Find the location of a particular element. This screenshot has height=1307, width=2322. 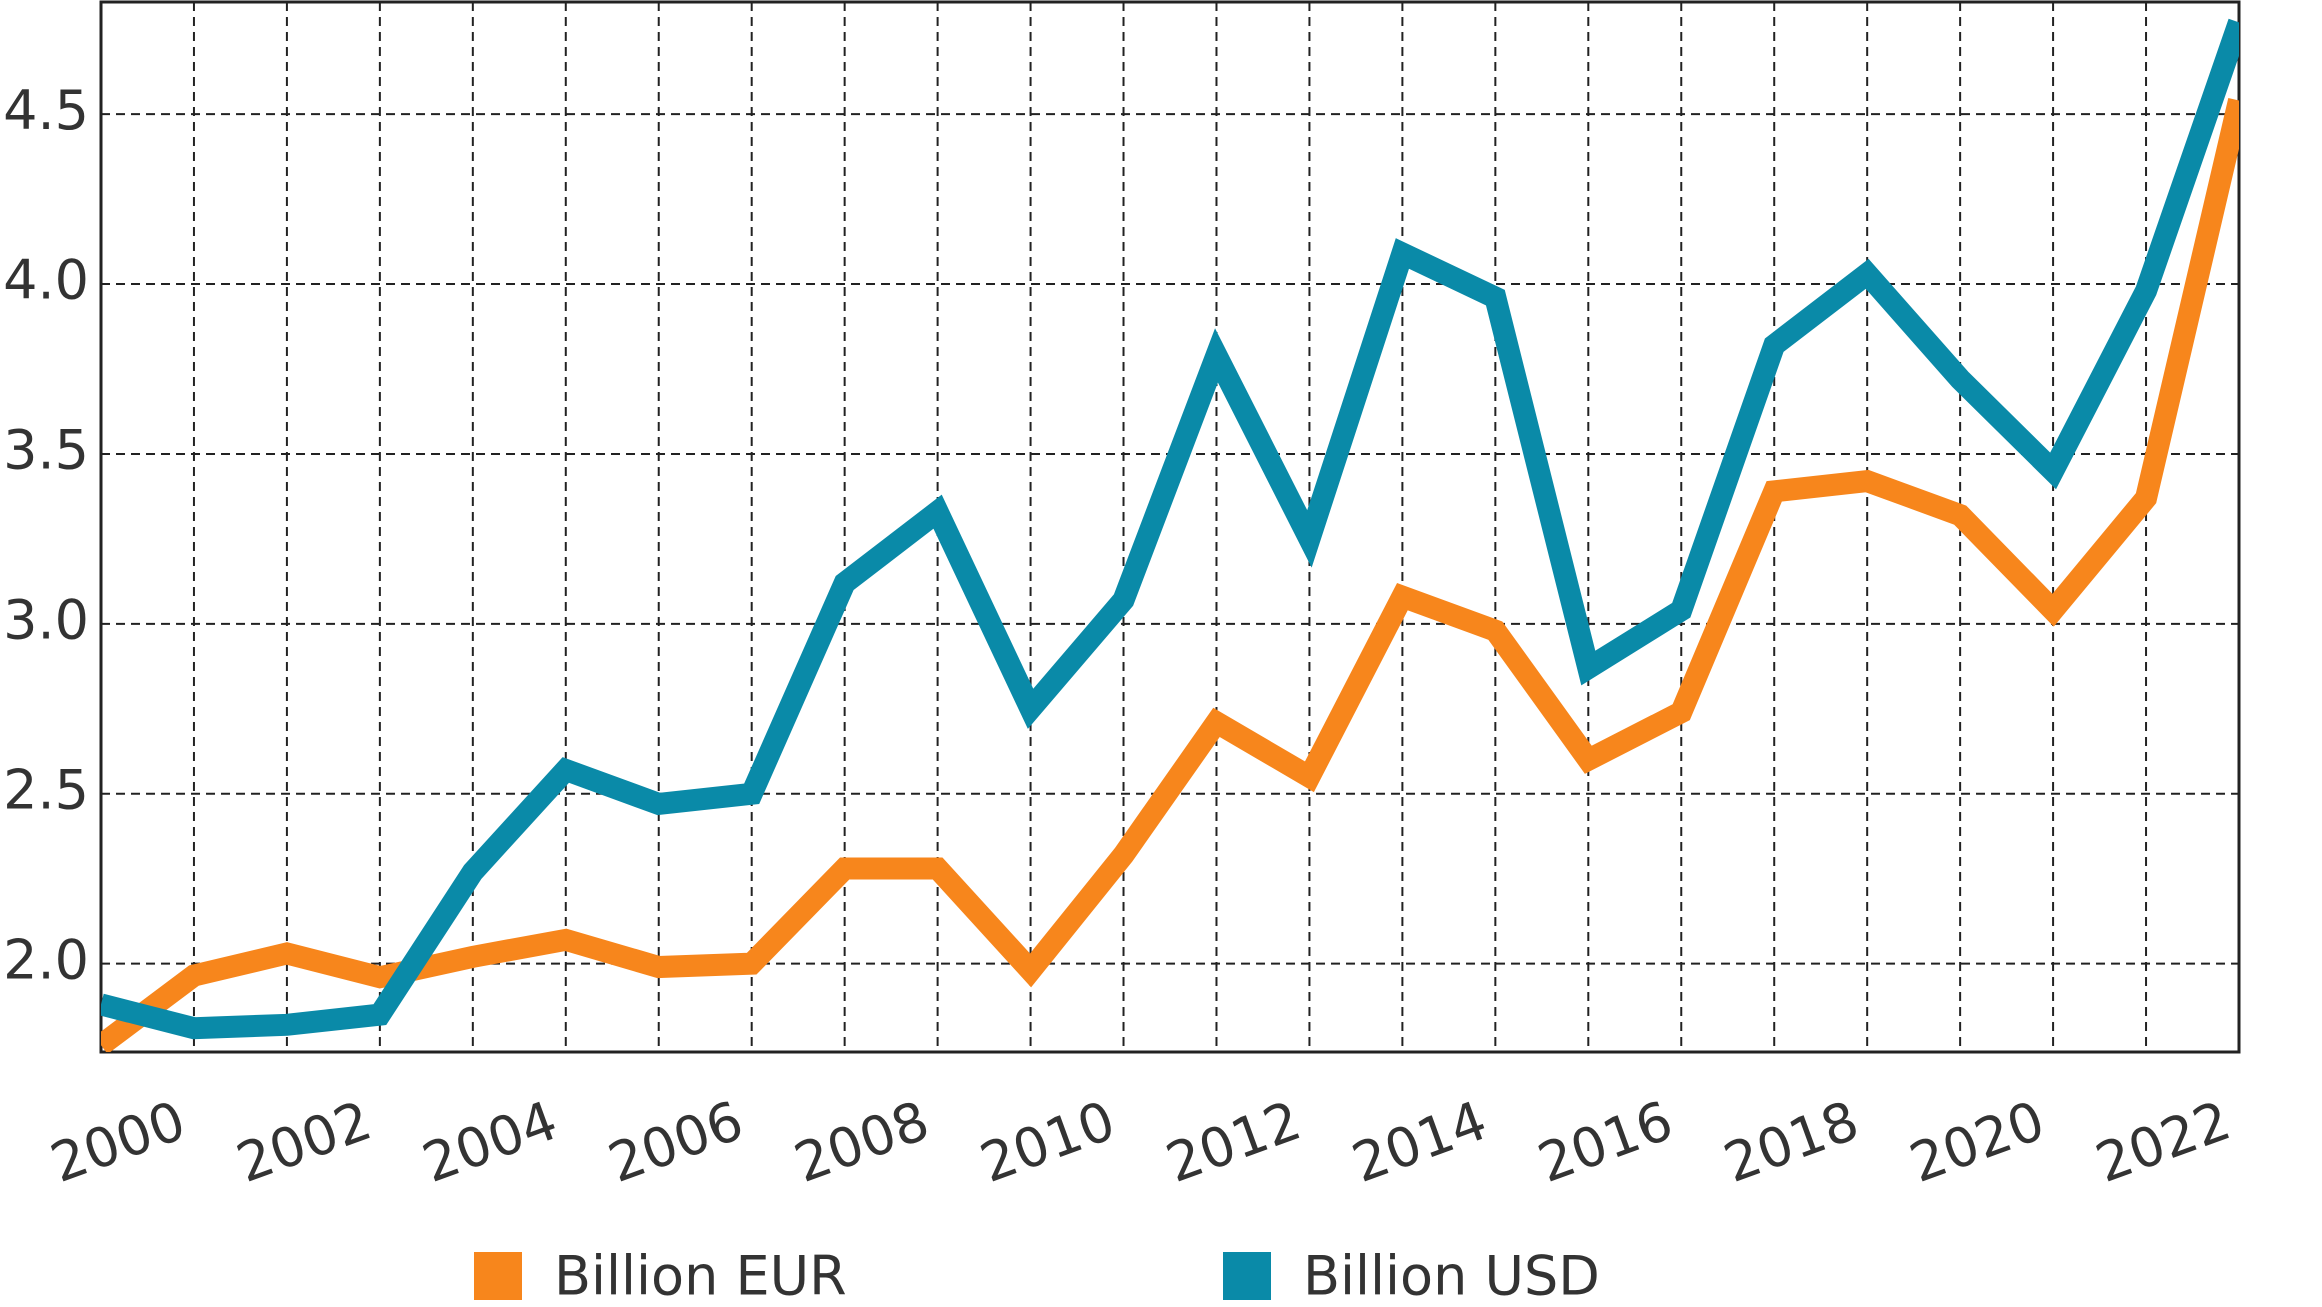

y-tick-label: 2.5 is located at coordinates (46, 789).